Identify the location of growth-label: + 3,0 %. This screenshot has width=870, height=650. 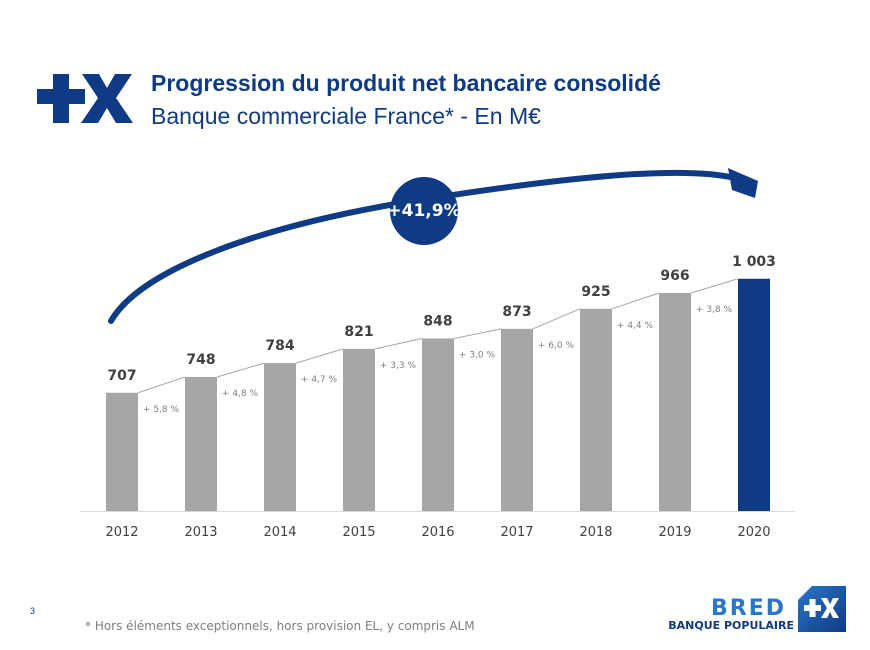
(477, 355).